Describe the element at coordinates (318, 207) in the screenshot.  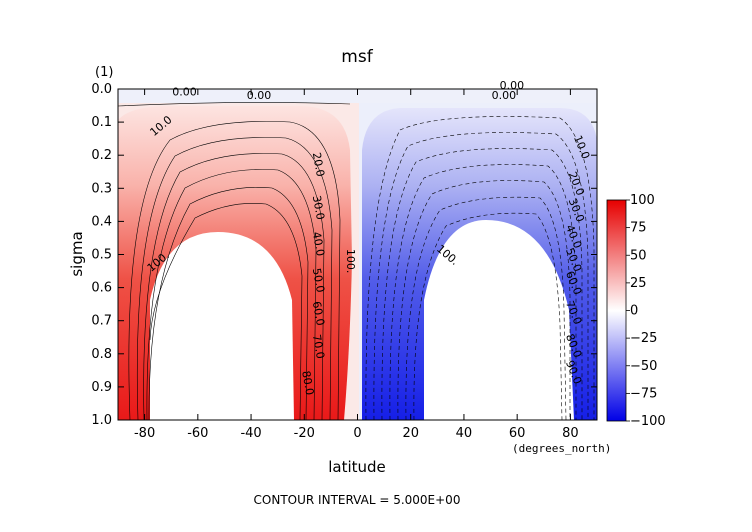
I see `contour-label: 30.0` at that location.